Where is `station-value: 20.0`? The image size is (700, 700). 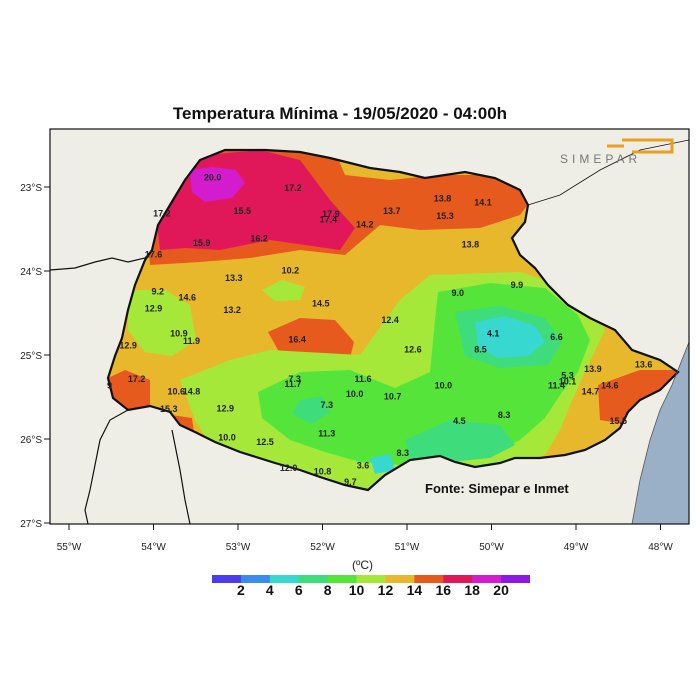 station-value: 20.0 is located at coordinates (213, 177).